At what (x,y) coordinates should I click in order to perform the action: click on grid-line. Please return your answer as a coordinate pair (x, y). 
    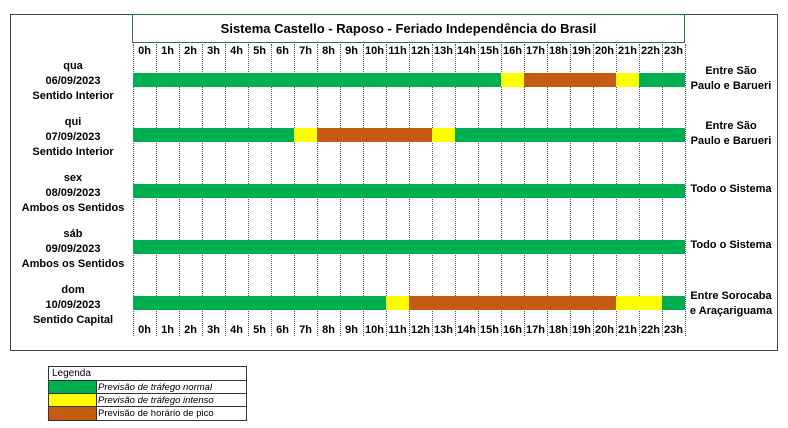
    Looking at the image, I should click on (685, 190).